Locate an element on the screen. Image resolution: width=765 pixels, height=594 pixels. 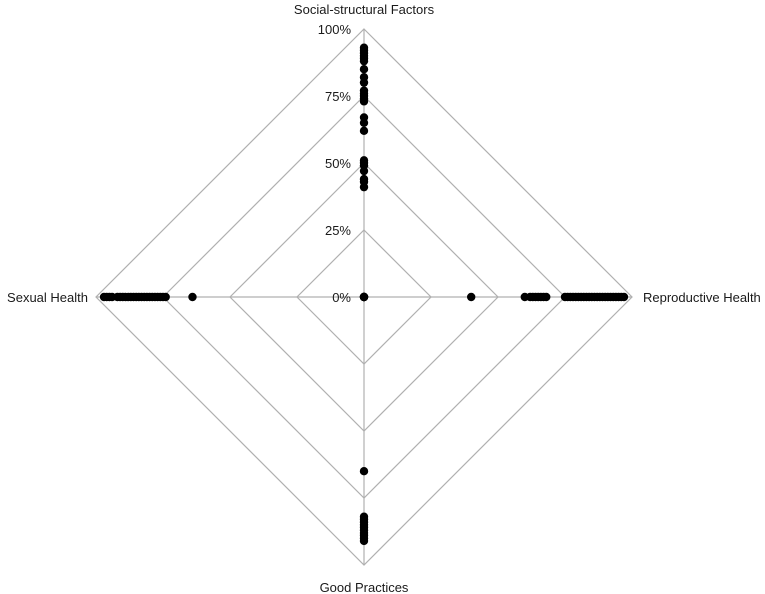
tick-label-75: 75% is located at coordinates (338, 96).